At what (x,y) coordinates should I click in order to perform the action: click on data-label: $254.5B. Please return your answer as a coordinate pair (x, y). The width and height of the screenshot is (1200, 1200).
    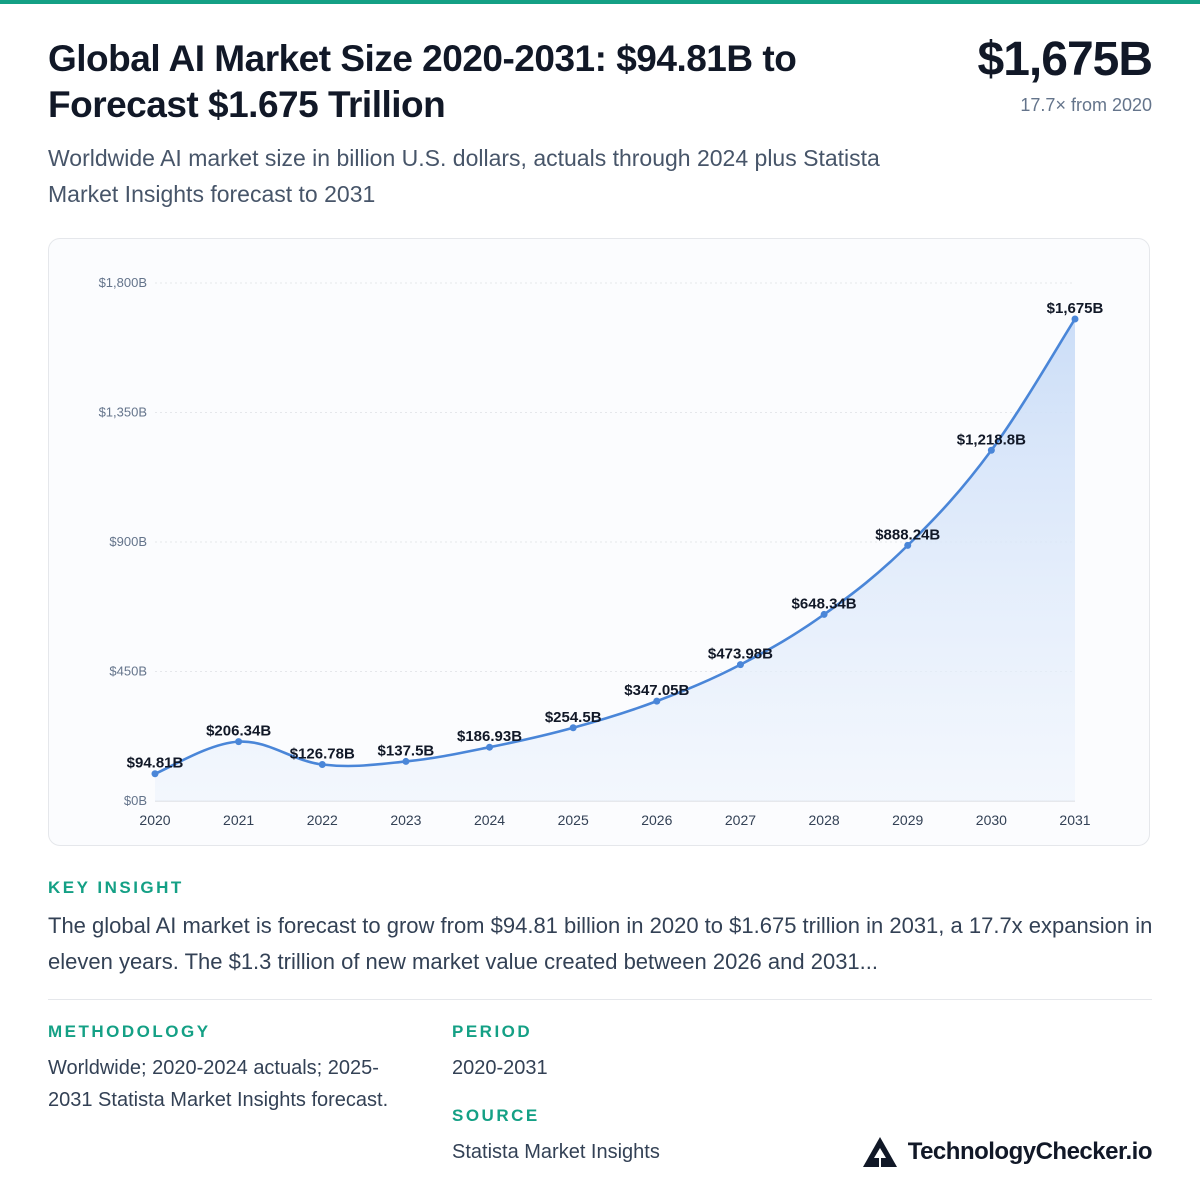
    Looking at the image, I should click on (573, 717).